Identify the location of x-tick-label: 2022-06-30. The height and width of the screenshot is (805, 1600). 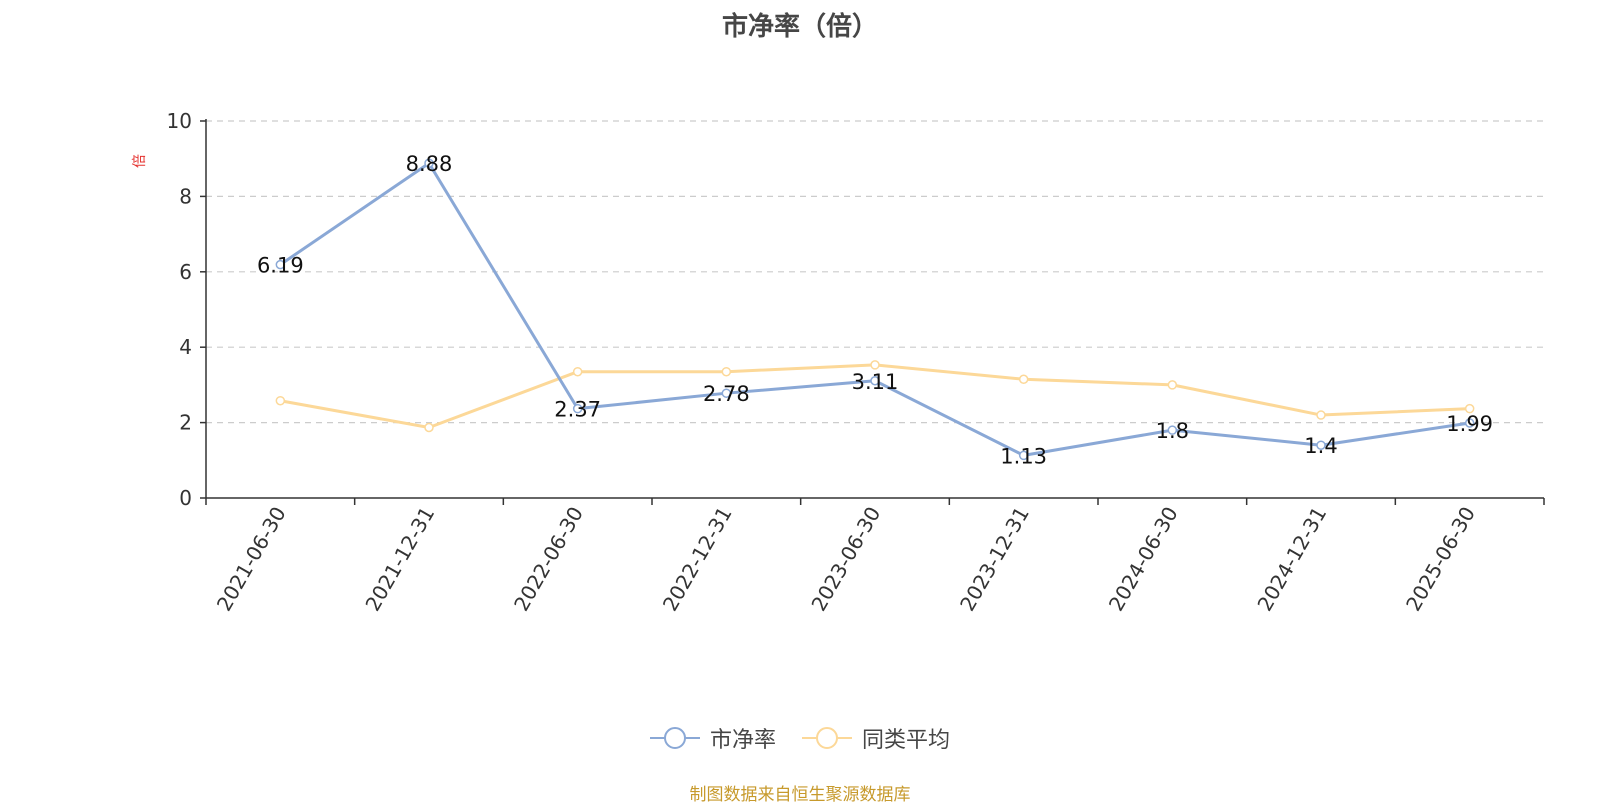
(548, 559).